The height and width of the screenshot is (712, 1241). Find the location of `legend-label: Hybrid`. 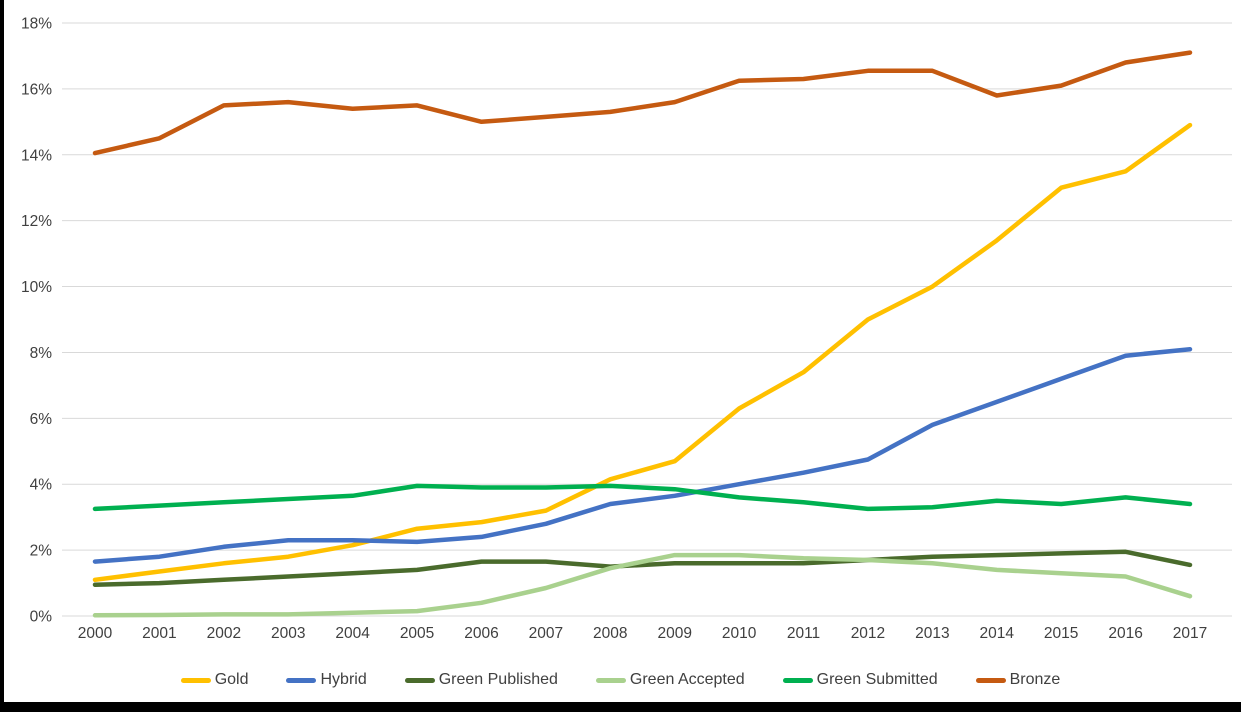

legend-label: Hybrid is located at coordinates (343, 679).